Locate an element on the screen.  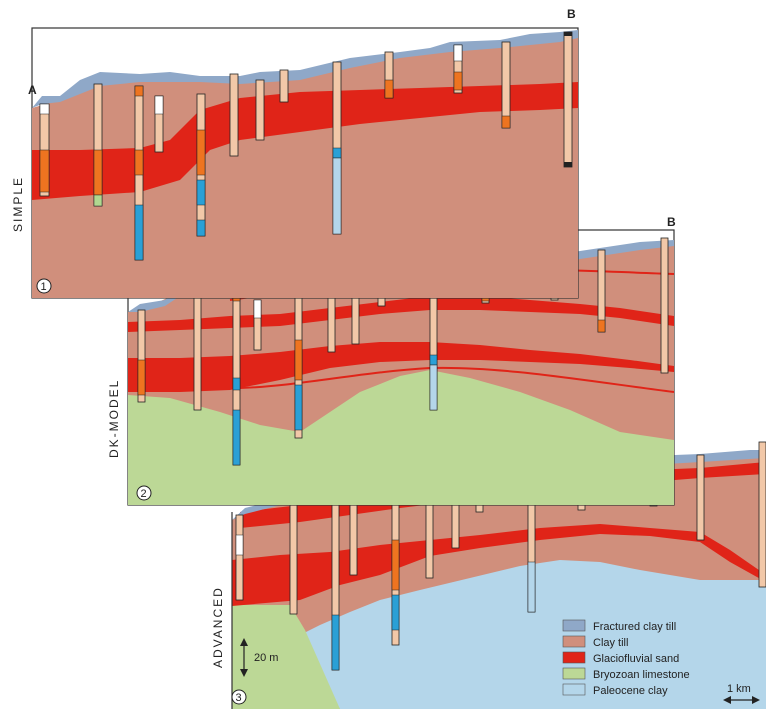
legend-label: Clay till is located at coordinates (610, 643).